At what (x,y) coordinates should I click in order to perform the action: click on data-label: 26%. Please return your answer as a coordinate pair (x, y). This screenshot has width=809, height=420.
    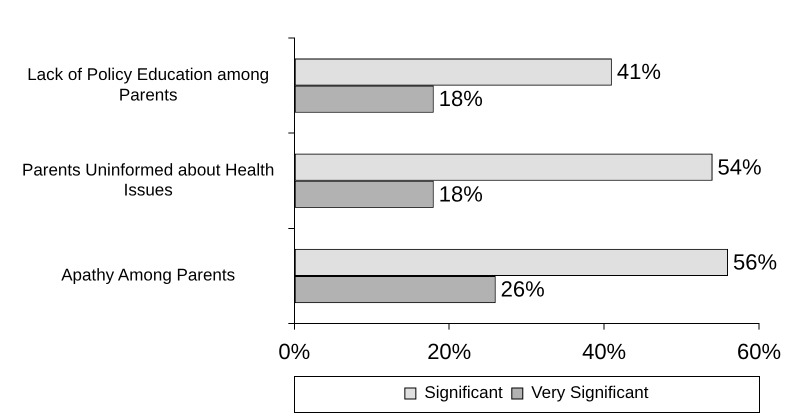
    Looking at the image, I should click on (522, 289).